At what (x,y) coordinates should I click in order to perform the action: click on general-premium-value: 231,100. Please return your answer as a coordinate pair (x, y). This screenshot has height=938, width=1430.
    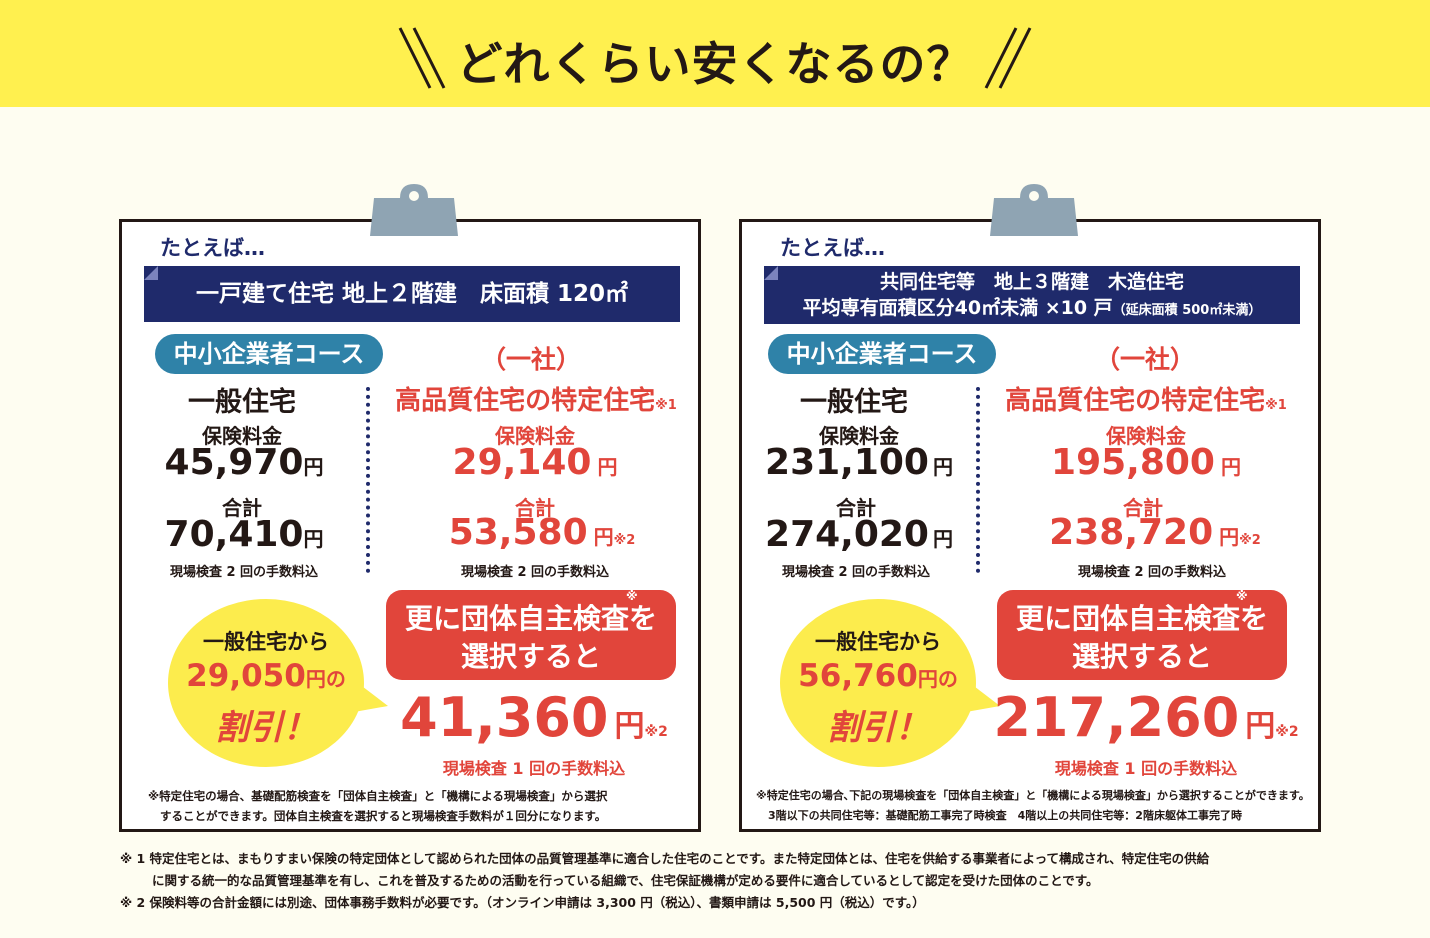
    Looking at the image, I should click on (847, 462).